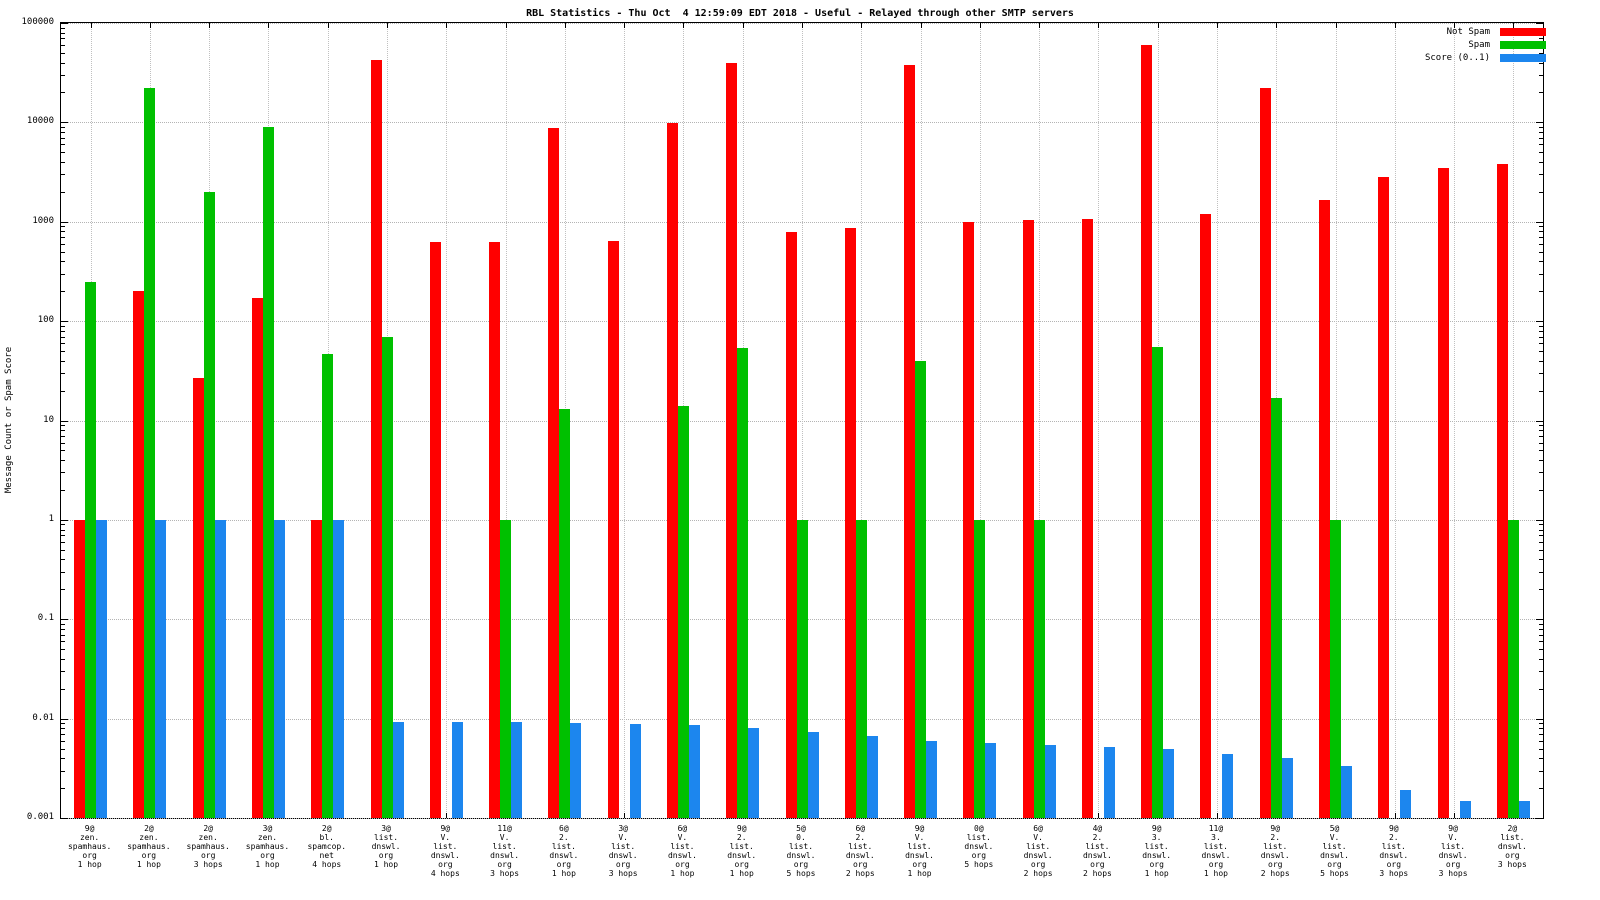 The height and width of the screenshot is (900, 1600). What do you see at coordinates (1334, 851) in the screenshot?
I see `x-tick-label: 5@ V. list. dnswl. org 5 hops` at bounding box center [1334, 851].